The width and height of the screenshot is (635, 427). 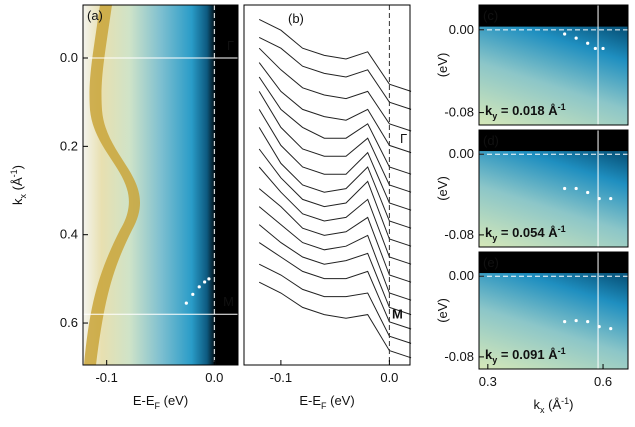 What do you see at coordinates (490, 15) in the screenshot?
I see `panel-label: (c)` at bounding box center [490, 15].